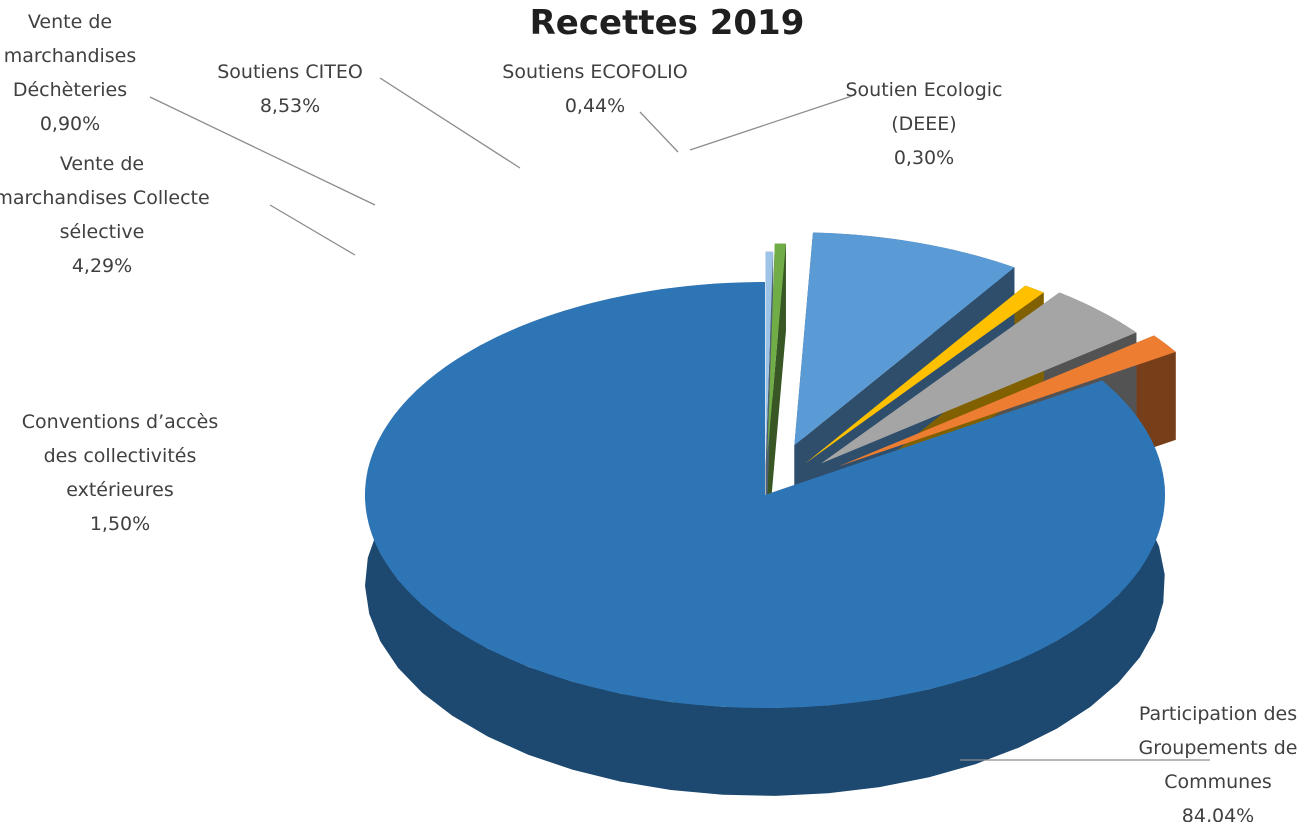 Image resolution: width=1314 pixels, height=822 pixels. Describe the element at coordinates (290, 106) in the screenshot. I see `data-label-value-4: 8,53%` at that location.